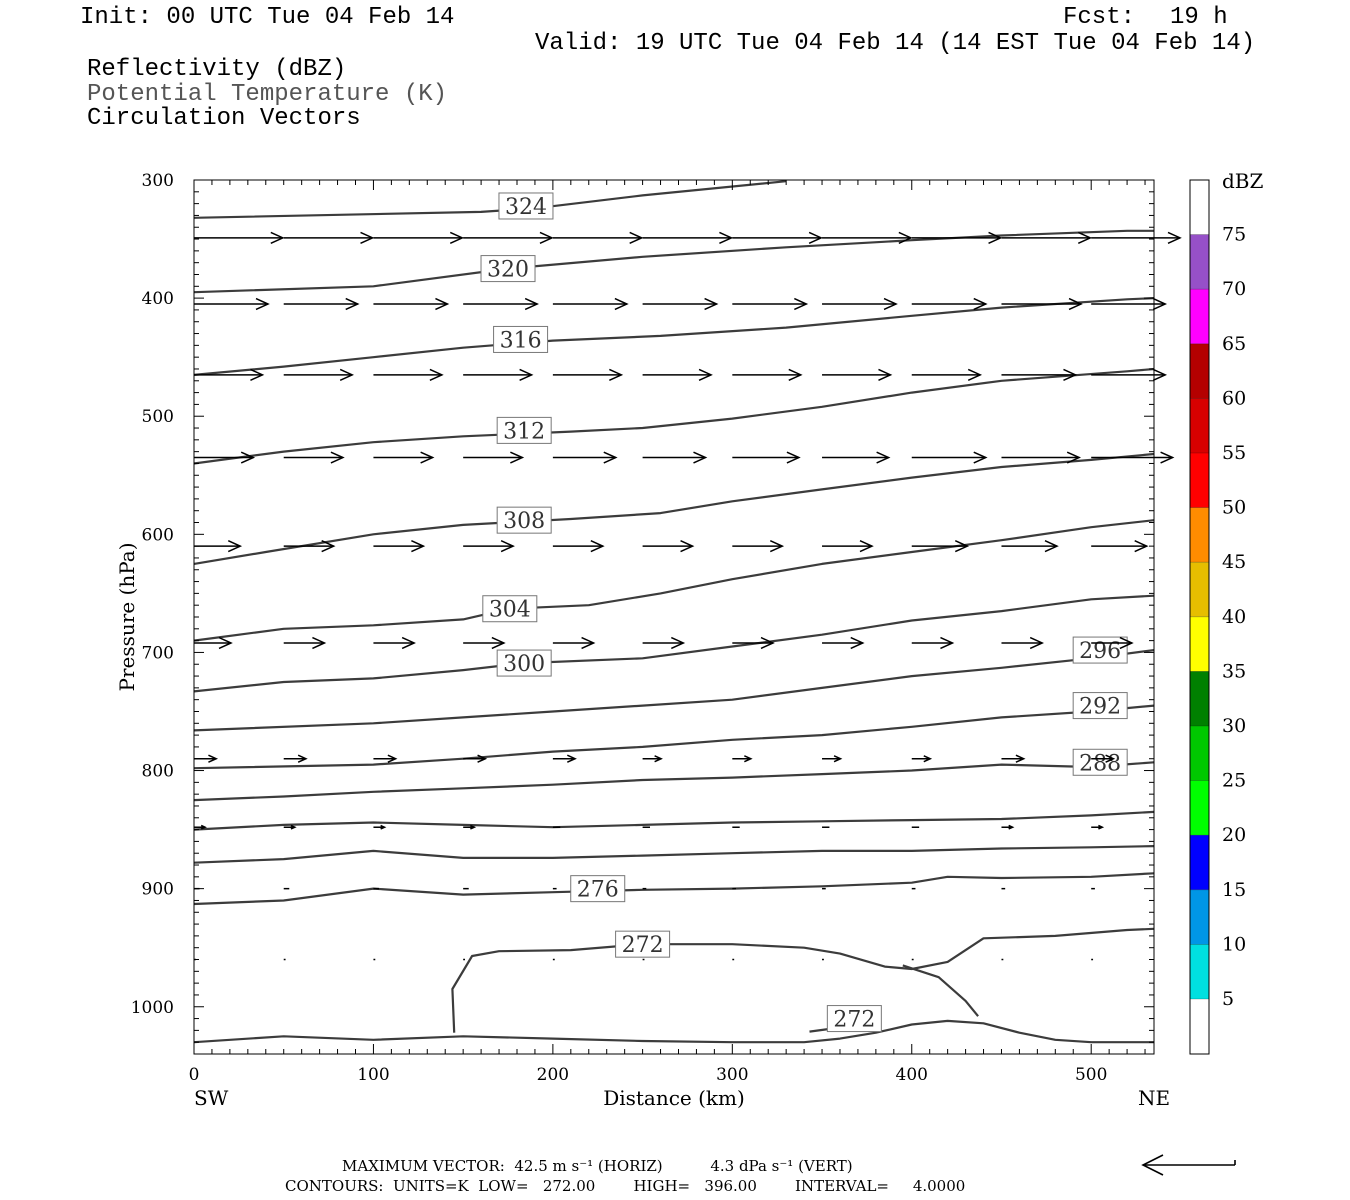 Image resolution: width=1350 pixels, height=1200 pixels. I want to click on colorbar-level-label: 40, so click(1234, 617).